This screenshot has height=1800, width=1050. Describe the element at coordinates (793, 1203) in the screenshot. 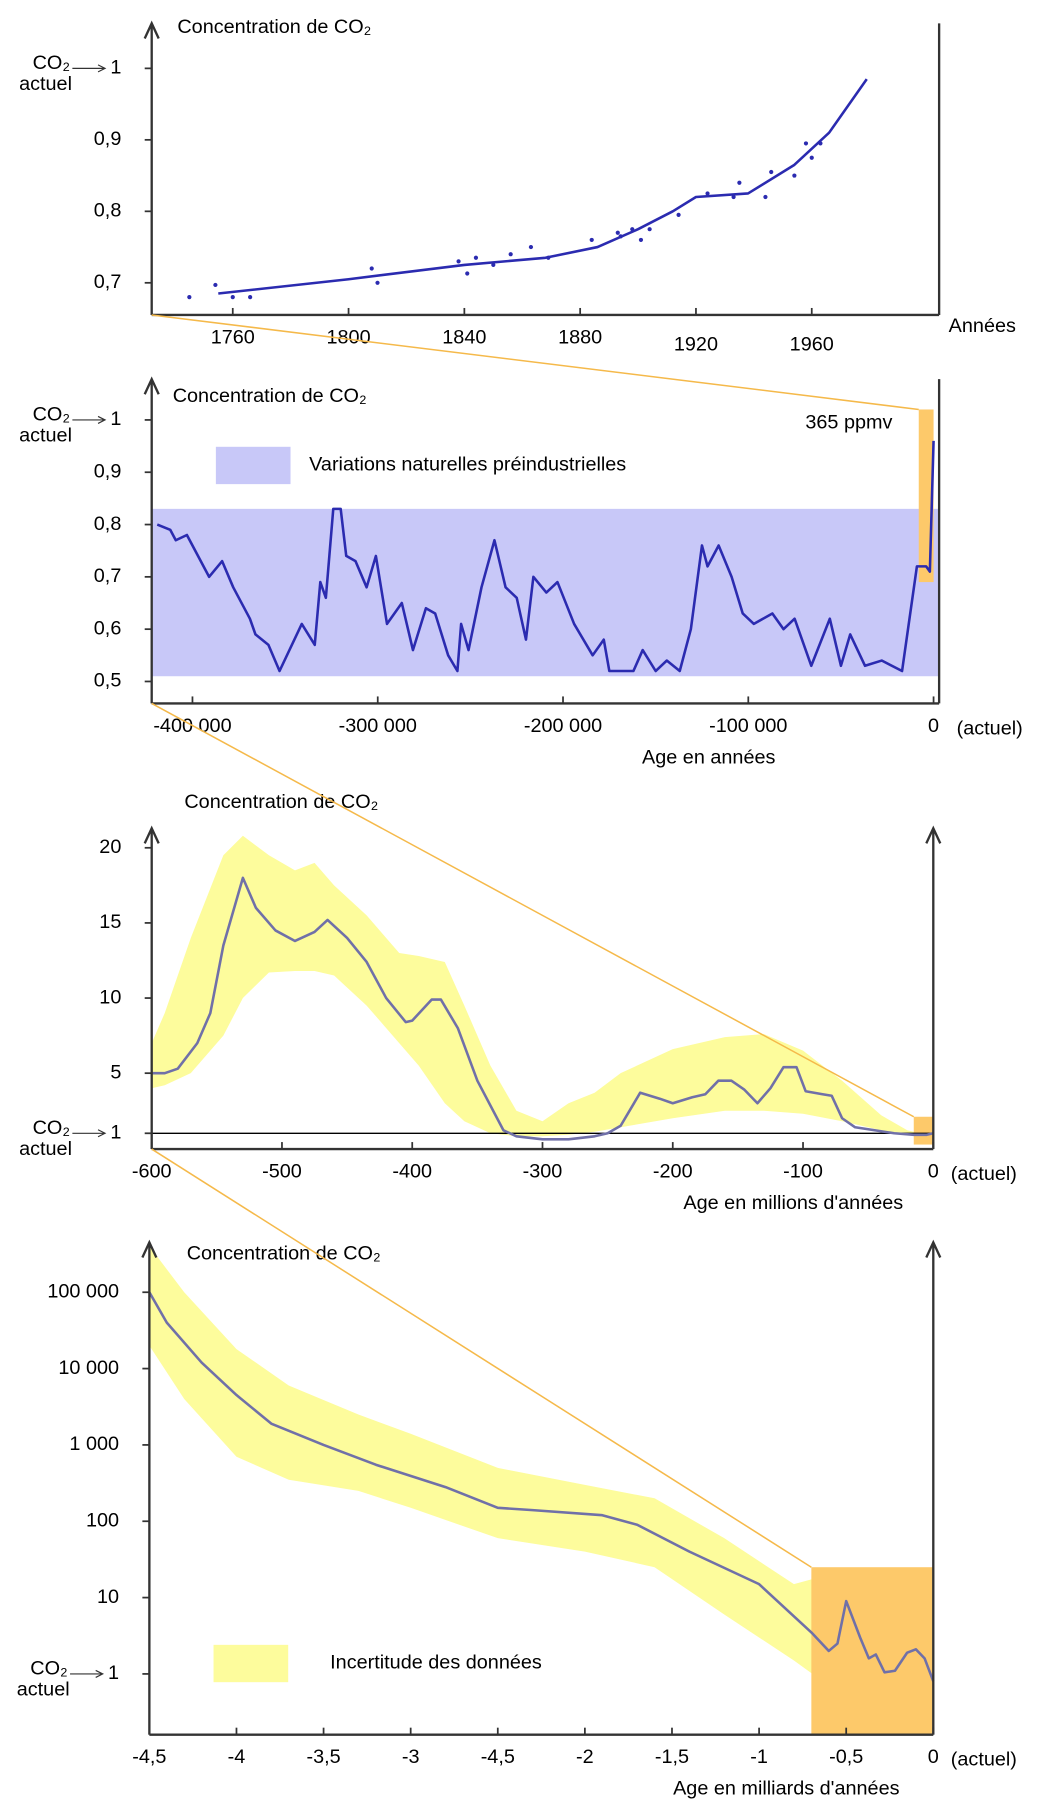

I see `x-axis-label: Age en millions d'années` at that location.